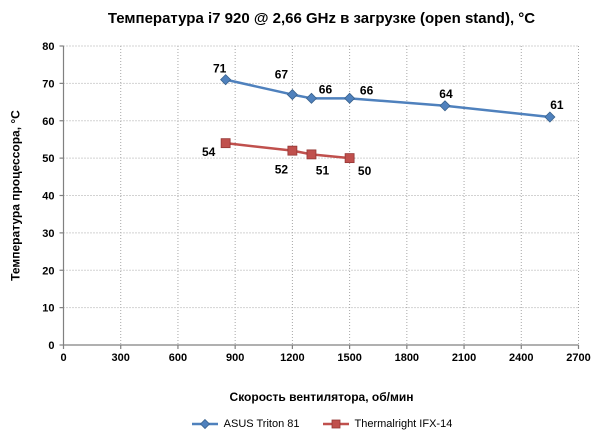  What do you see at coordinates (323, 170) in the screenshot?
I see `data-point-label: 51` at bounding box center [323, 170].